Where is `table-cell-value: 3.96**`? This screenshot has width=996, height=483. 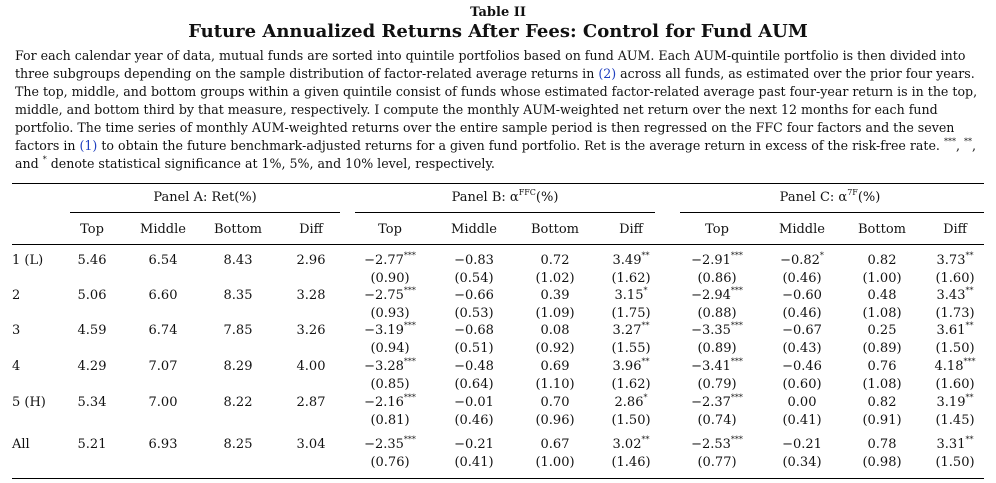 table-cell-value: 3.96** is located at coordinates (631, 366).